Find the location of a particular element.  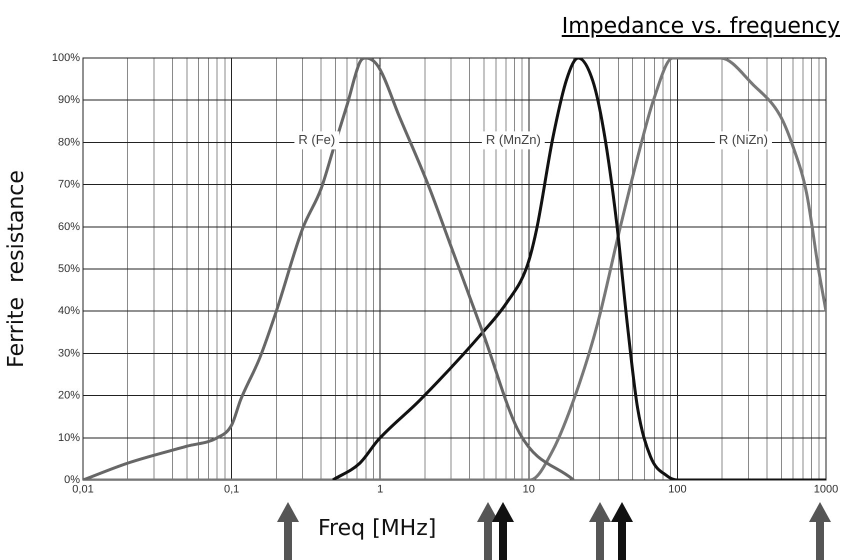

x-tick-label: 0,01 is located at coordinates (83, 490).